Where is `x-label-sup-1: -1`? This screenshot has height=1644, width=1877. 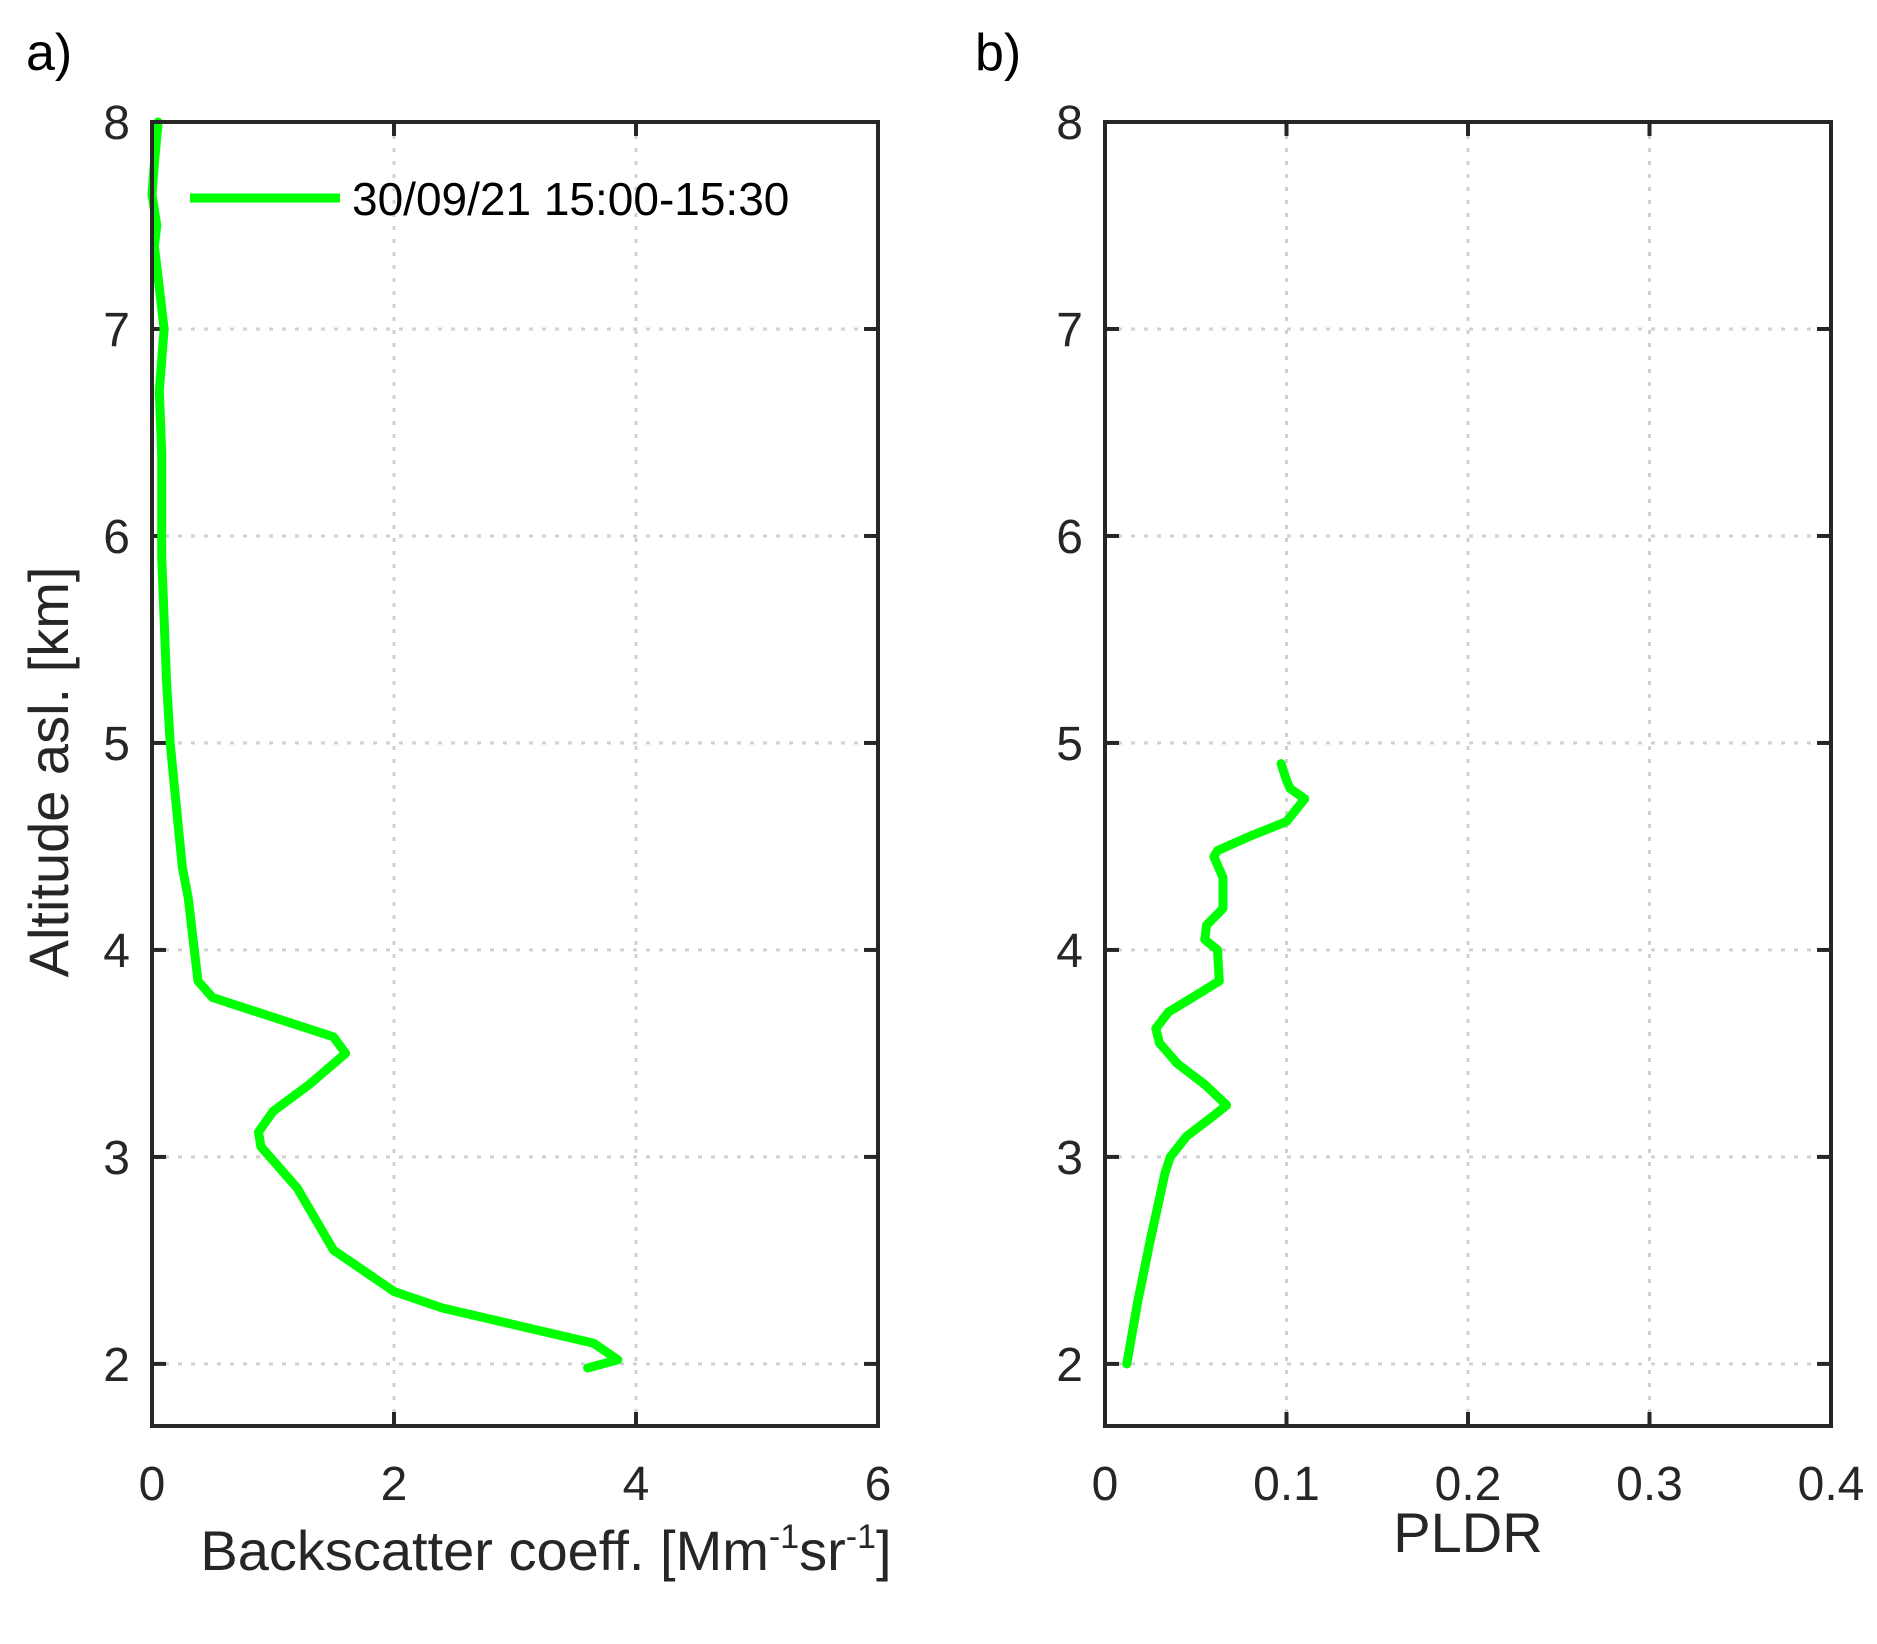
x-label-sup-1: -1 is located at coordinates (784, 1537).